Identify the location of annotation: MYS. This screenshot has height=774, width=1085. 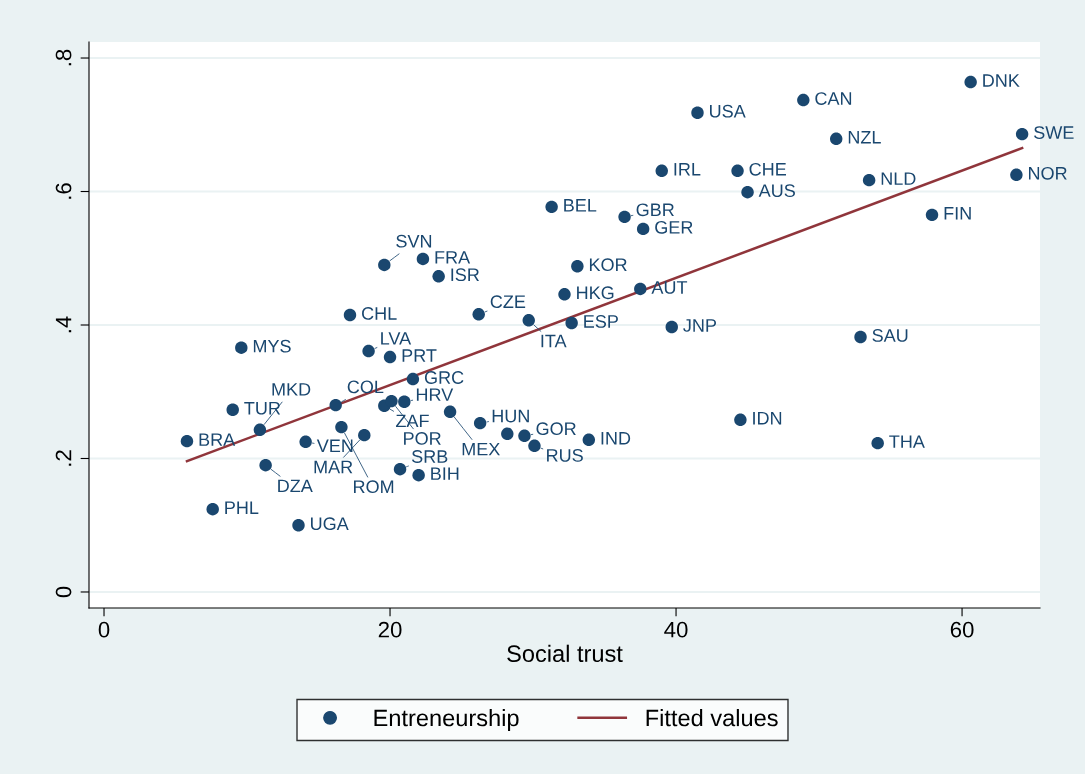
(272, 346).